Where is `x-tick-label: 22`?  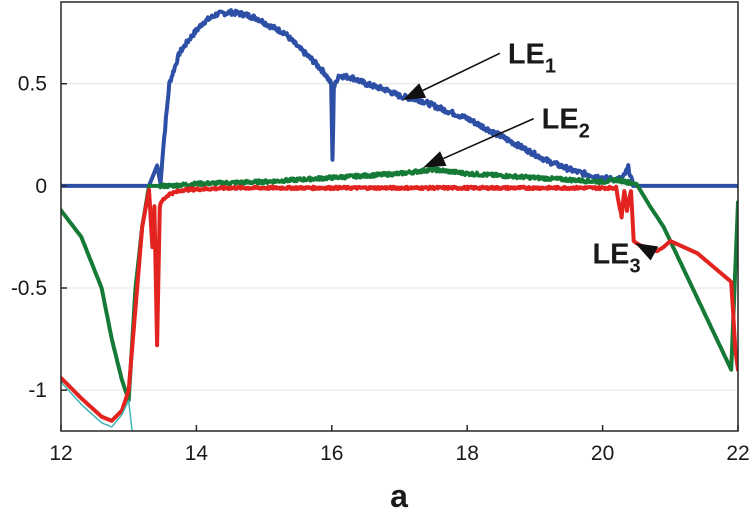 x-tick-label: 22 is located at coordinates (737, 453).